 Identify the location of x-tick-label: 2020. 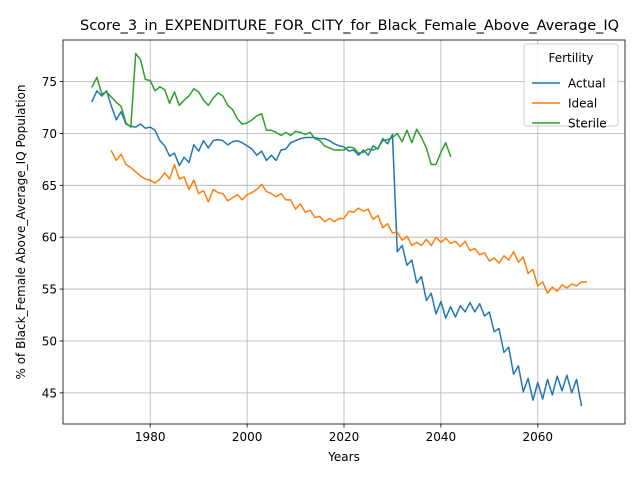
(344, 437).